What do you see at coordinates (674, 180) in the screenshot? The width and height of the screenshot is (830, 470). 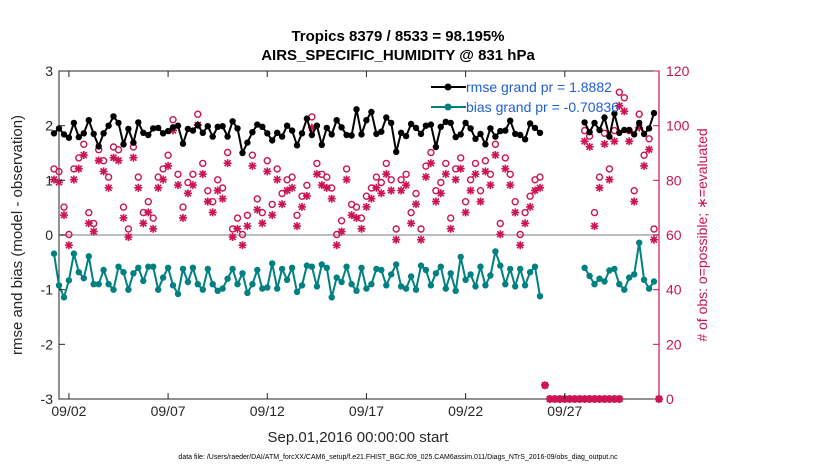 I see `y-right-tick-label: 80` at bounding box center [674, 180].